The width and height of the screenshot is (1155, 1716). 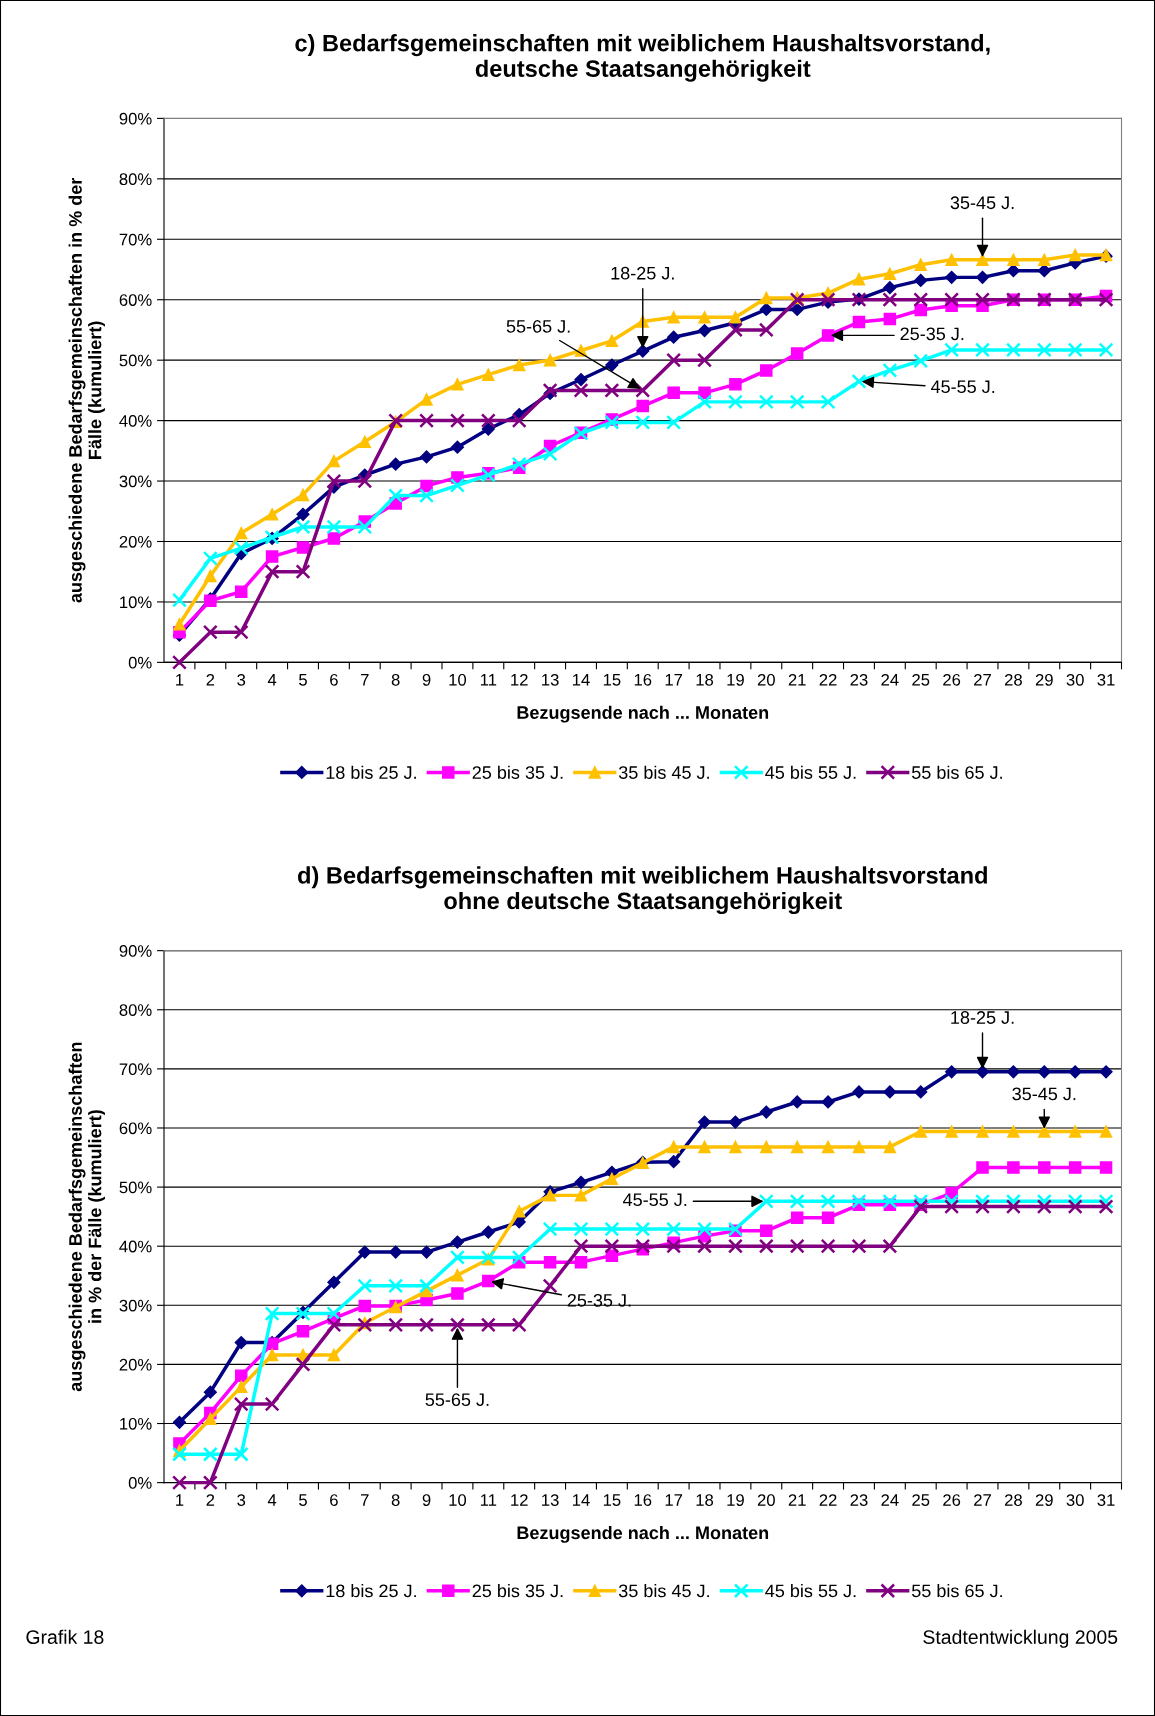 I want to click on x-tick-label: 11, so click(x=488, y=1500).